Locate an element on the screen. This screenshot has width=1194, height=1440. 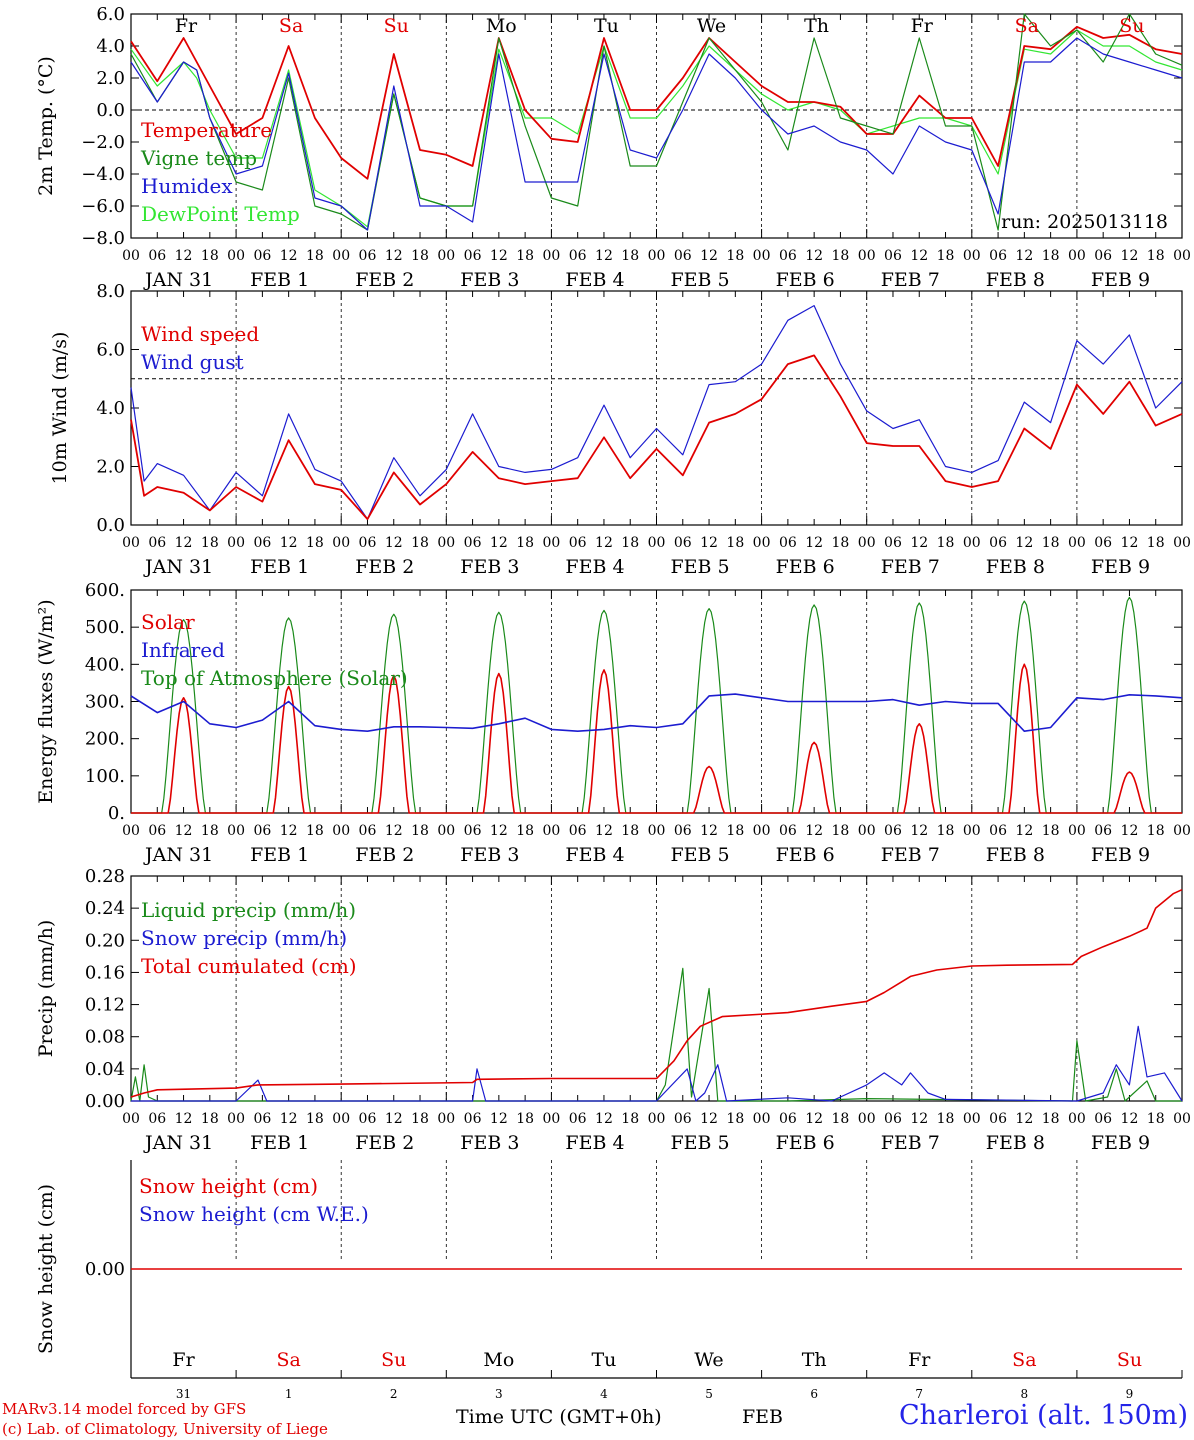
series-line-humidex is located at coordinates (656, 134).